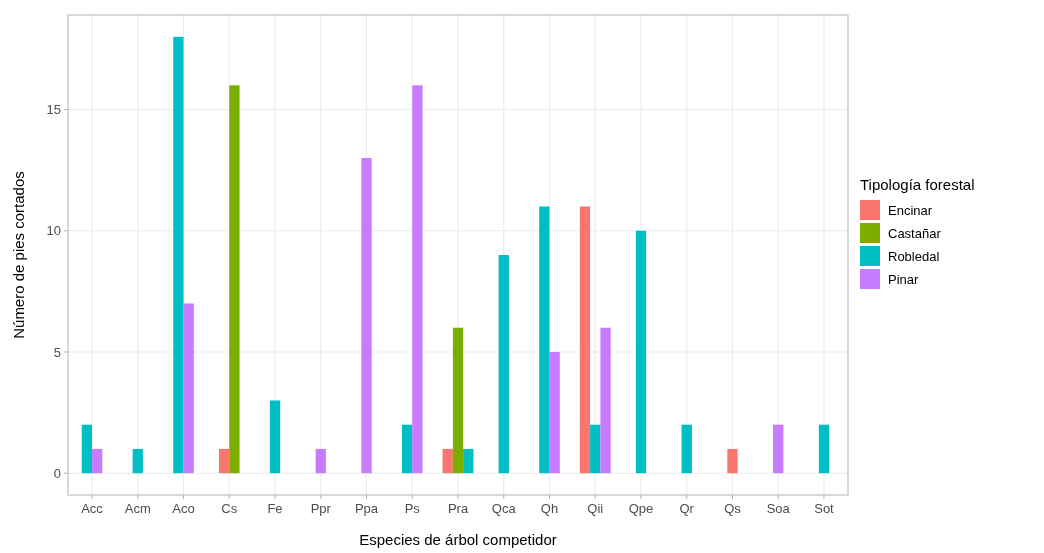  I want to click on x-tick-label: Ppa, so click(366, 508).